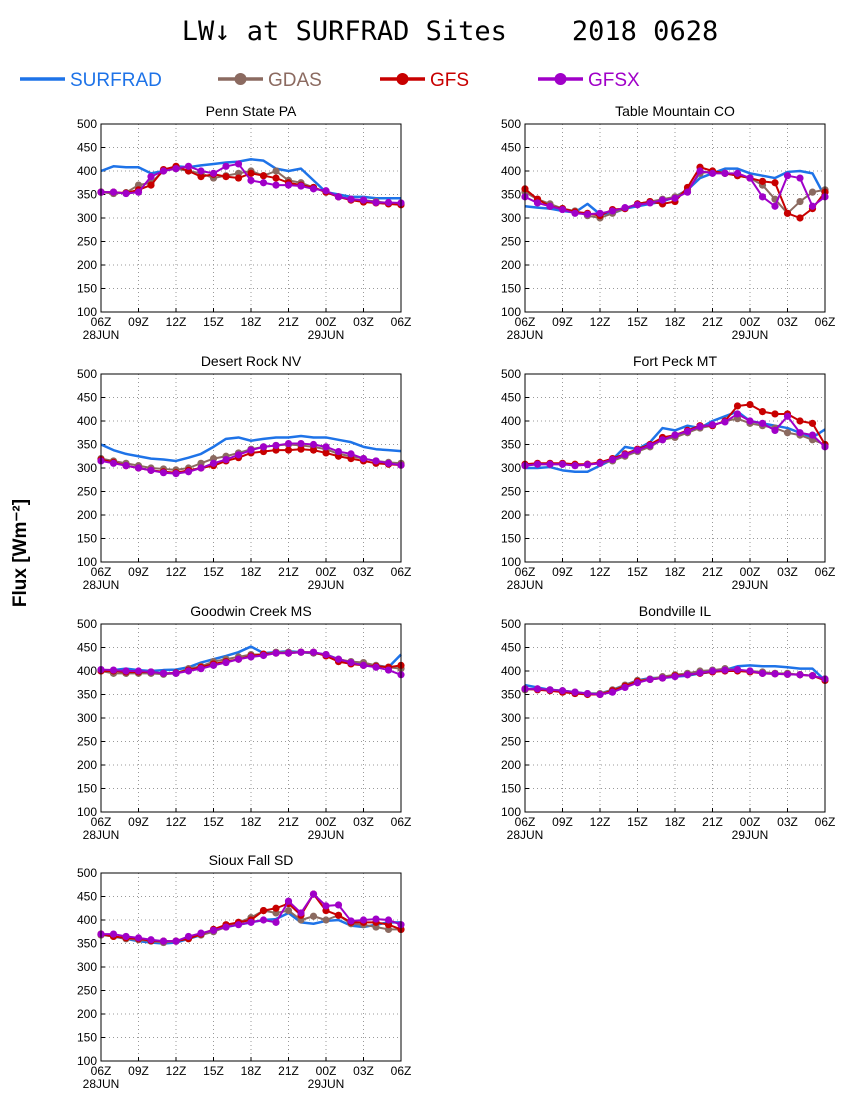  Describe the element at coordinates (251, 860) in the screenshot. I see `panel-title: Sioux Fall SD` at that location.